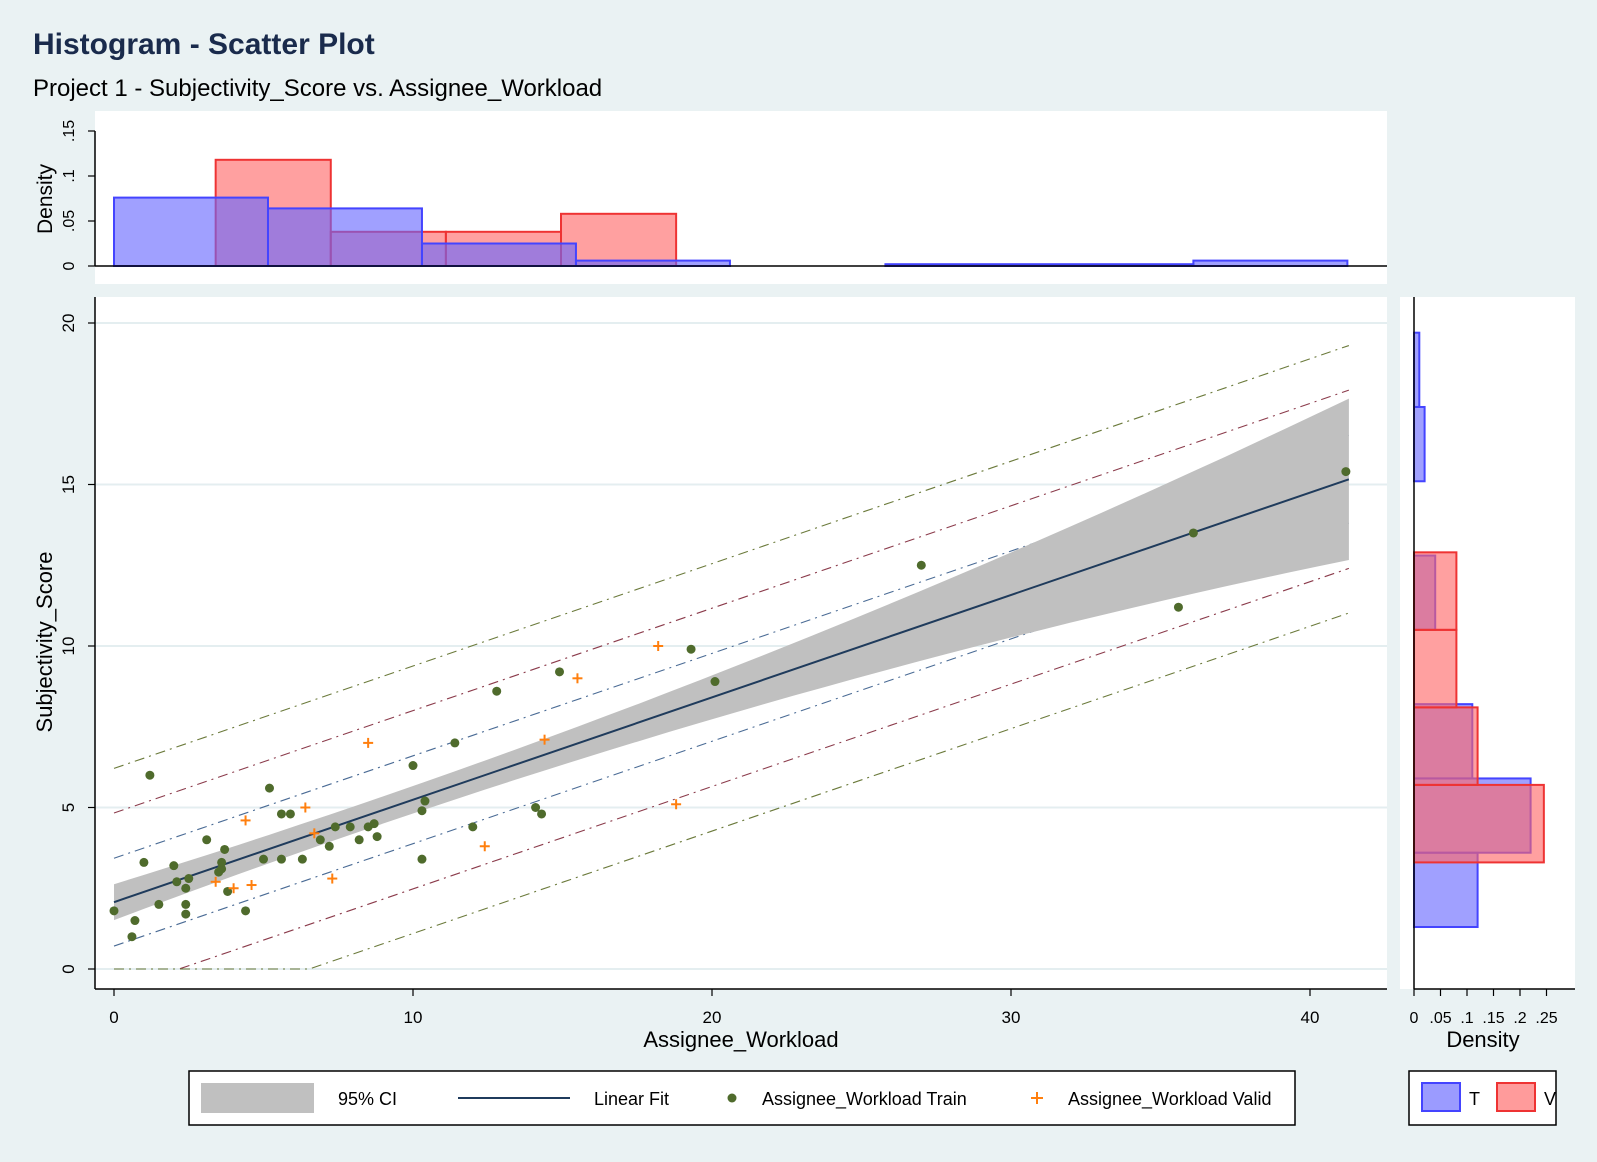 This screenshot has height=1162, width=1597. What do you see at coordinates (1310, 1017) in the screenshot?
I see `scatter-x-tick-label: 40` at bounding box center [1310, 1017].